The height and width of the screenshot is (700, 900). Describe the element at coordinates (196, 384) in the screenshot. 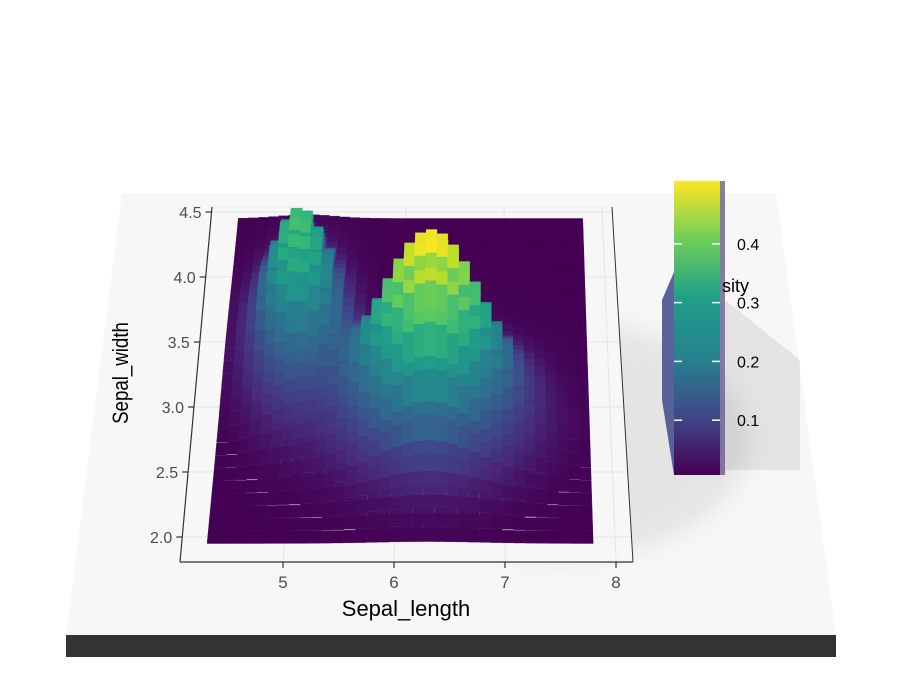

I see `y-axis-line` at that location.